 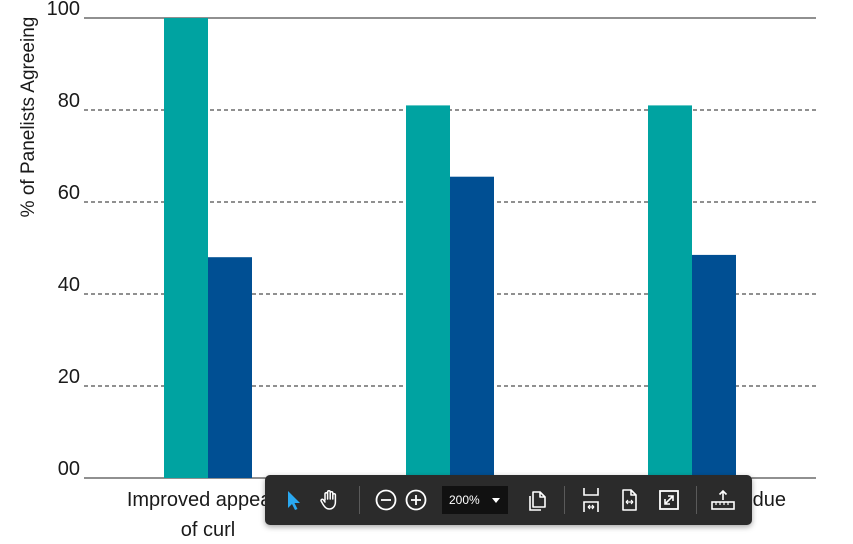 I want to click on y-tick-label: 60, so click(x=69, y=193).